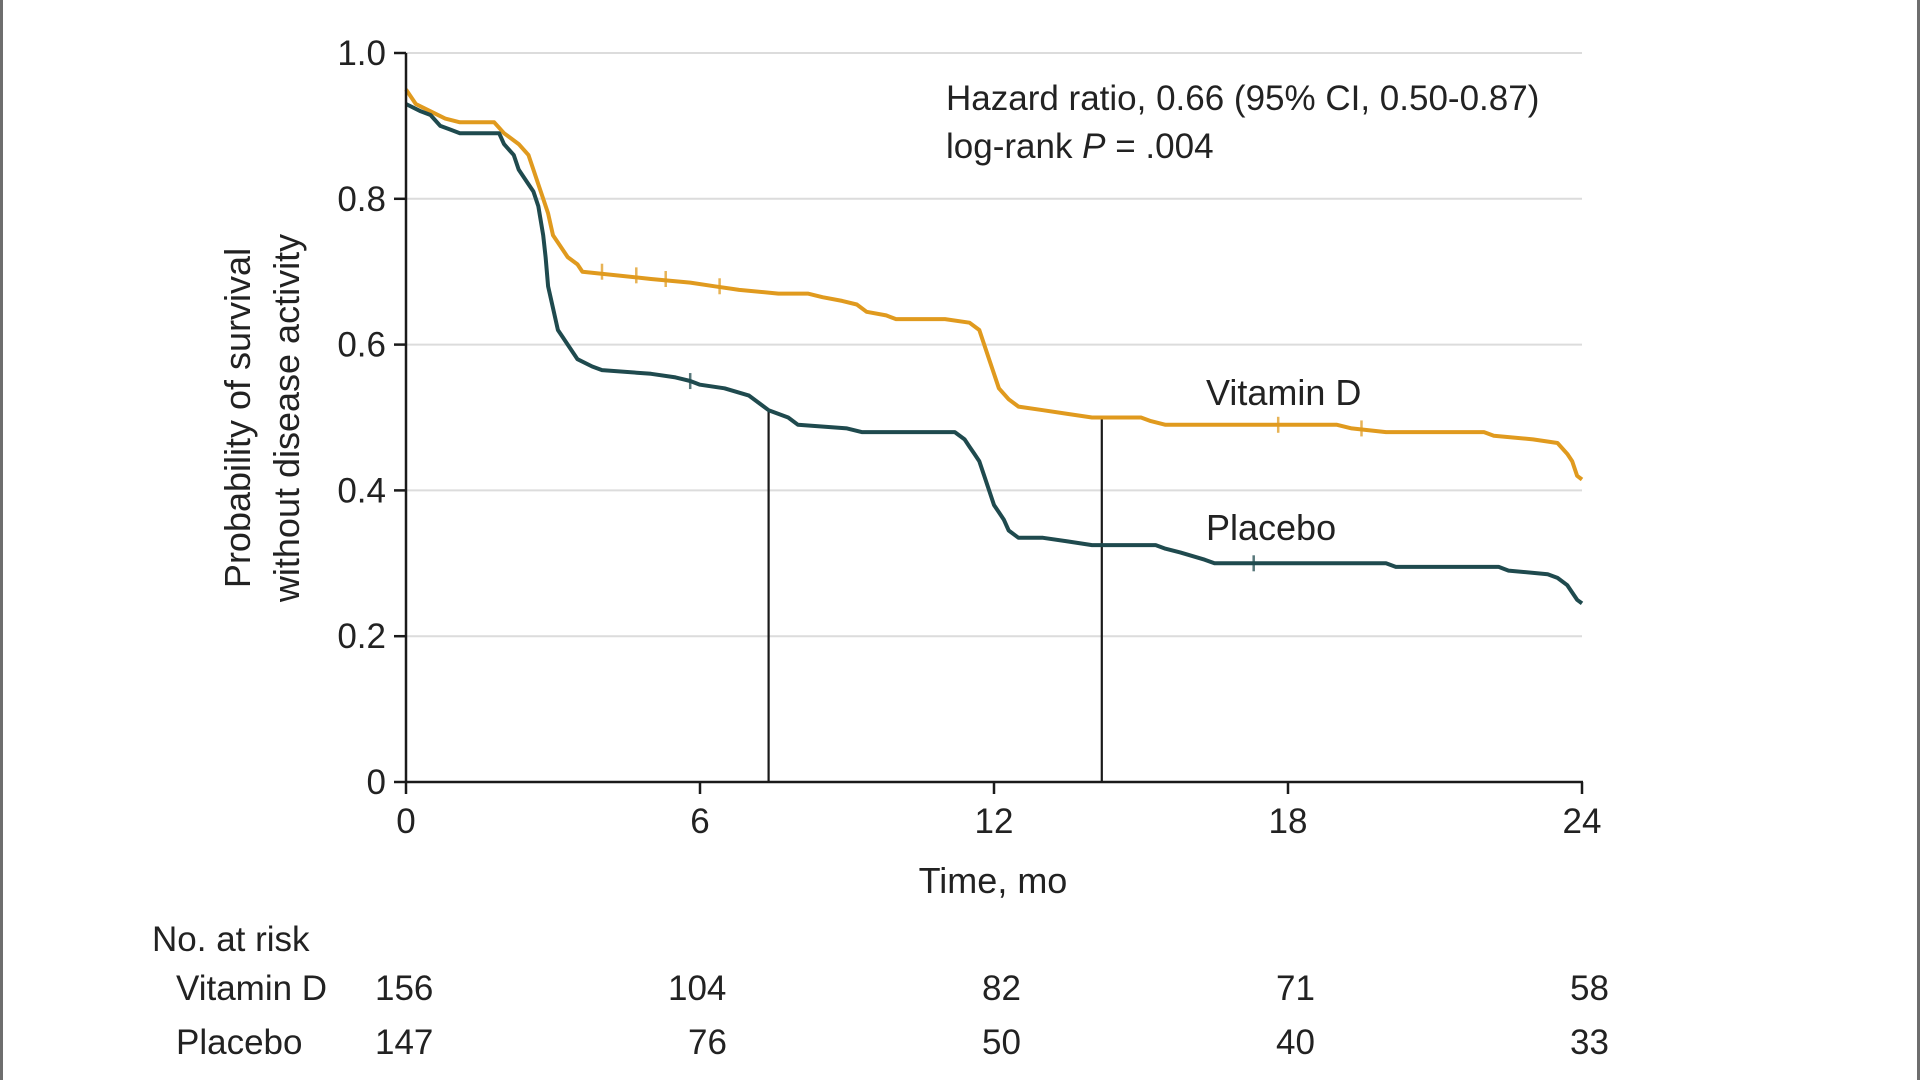 This screenshot has width=1920, height=1080. I want to click on series-label-placebo: Placebo, so click(1271, 527).